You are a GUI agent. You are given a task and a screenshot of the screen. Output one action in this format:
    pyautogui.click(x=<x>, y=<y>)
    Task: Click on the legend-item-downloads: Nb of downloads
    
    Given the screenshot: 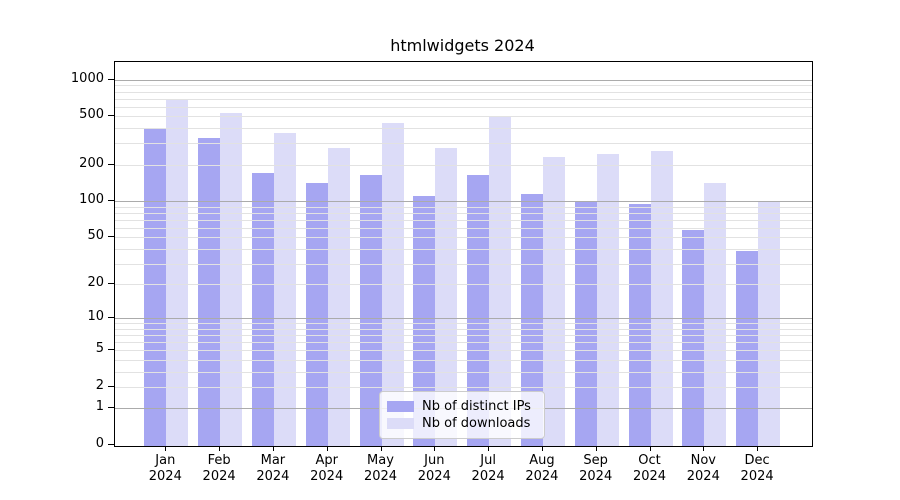 What is the action you would take?
    pyautogui.click(x=461, y=423)
    